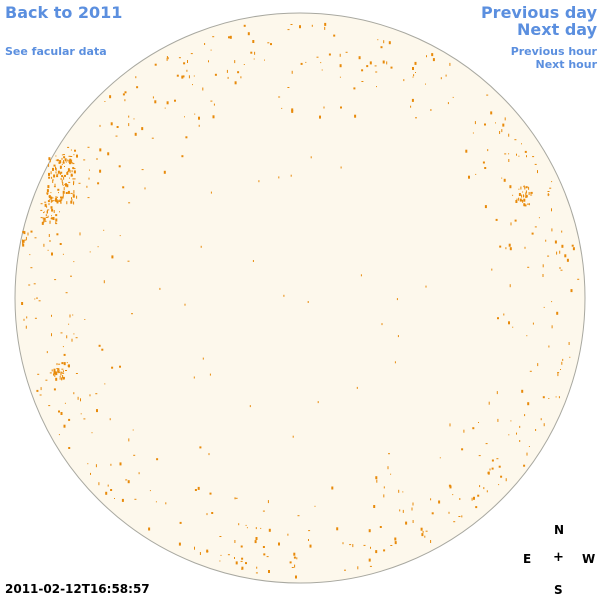  I want to click on previous-day-link: Previous day, so click(538, 12).